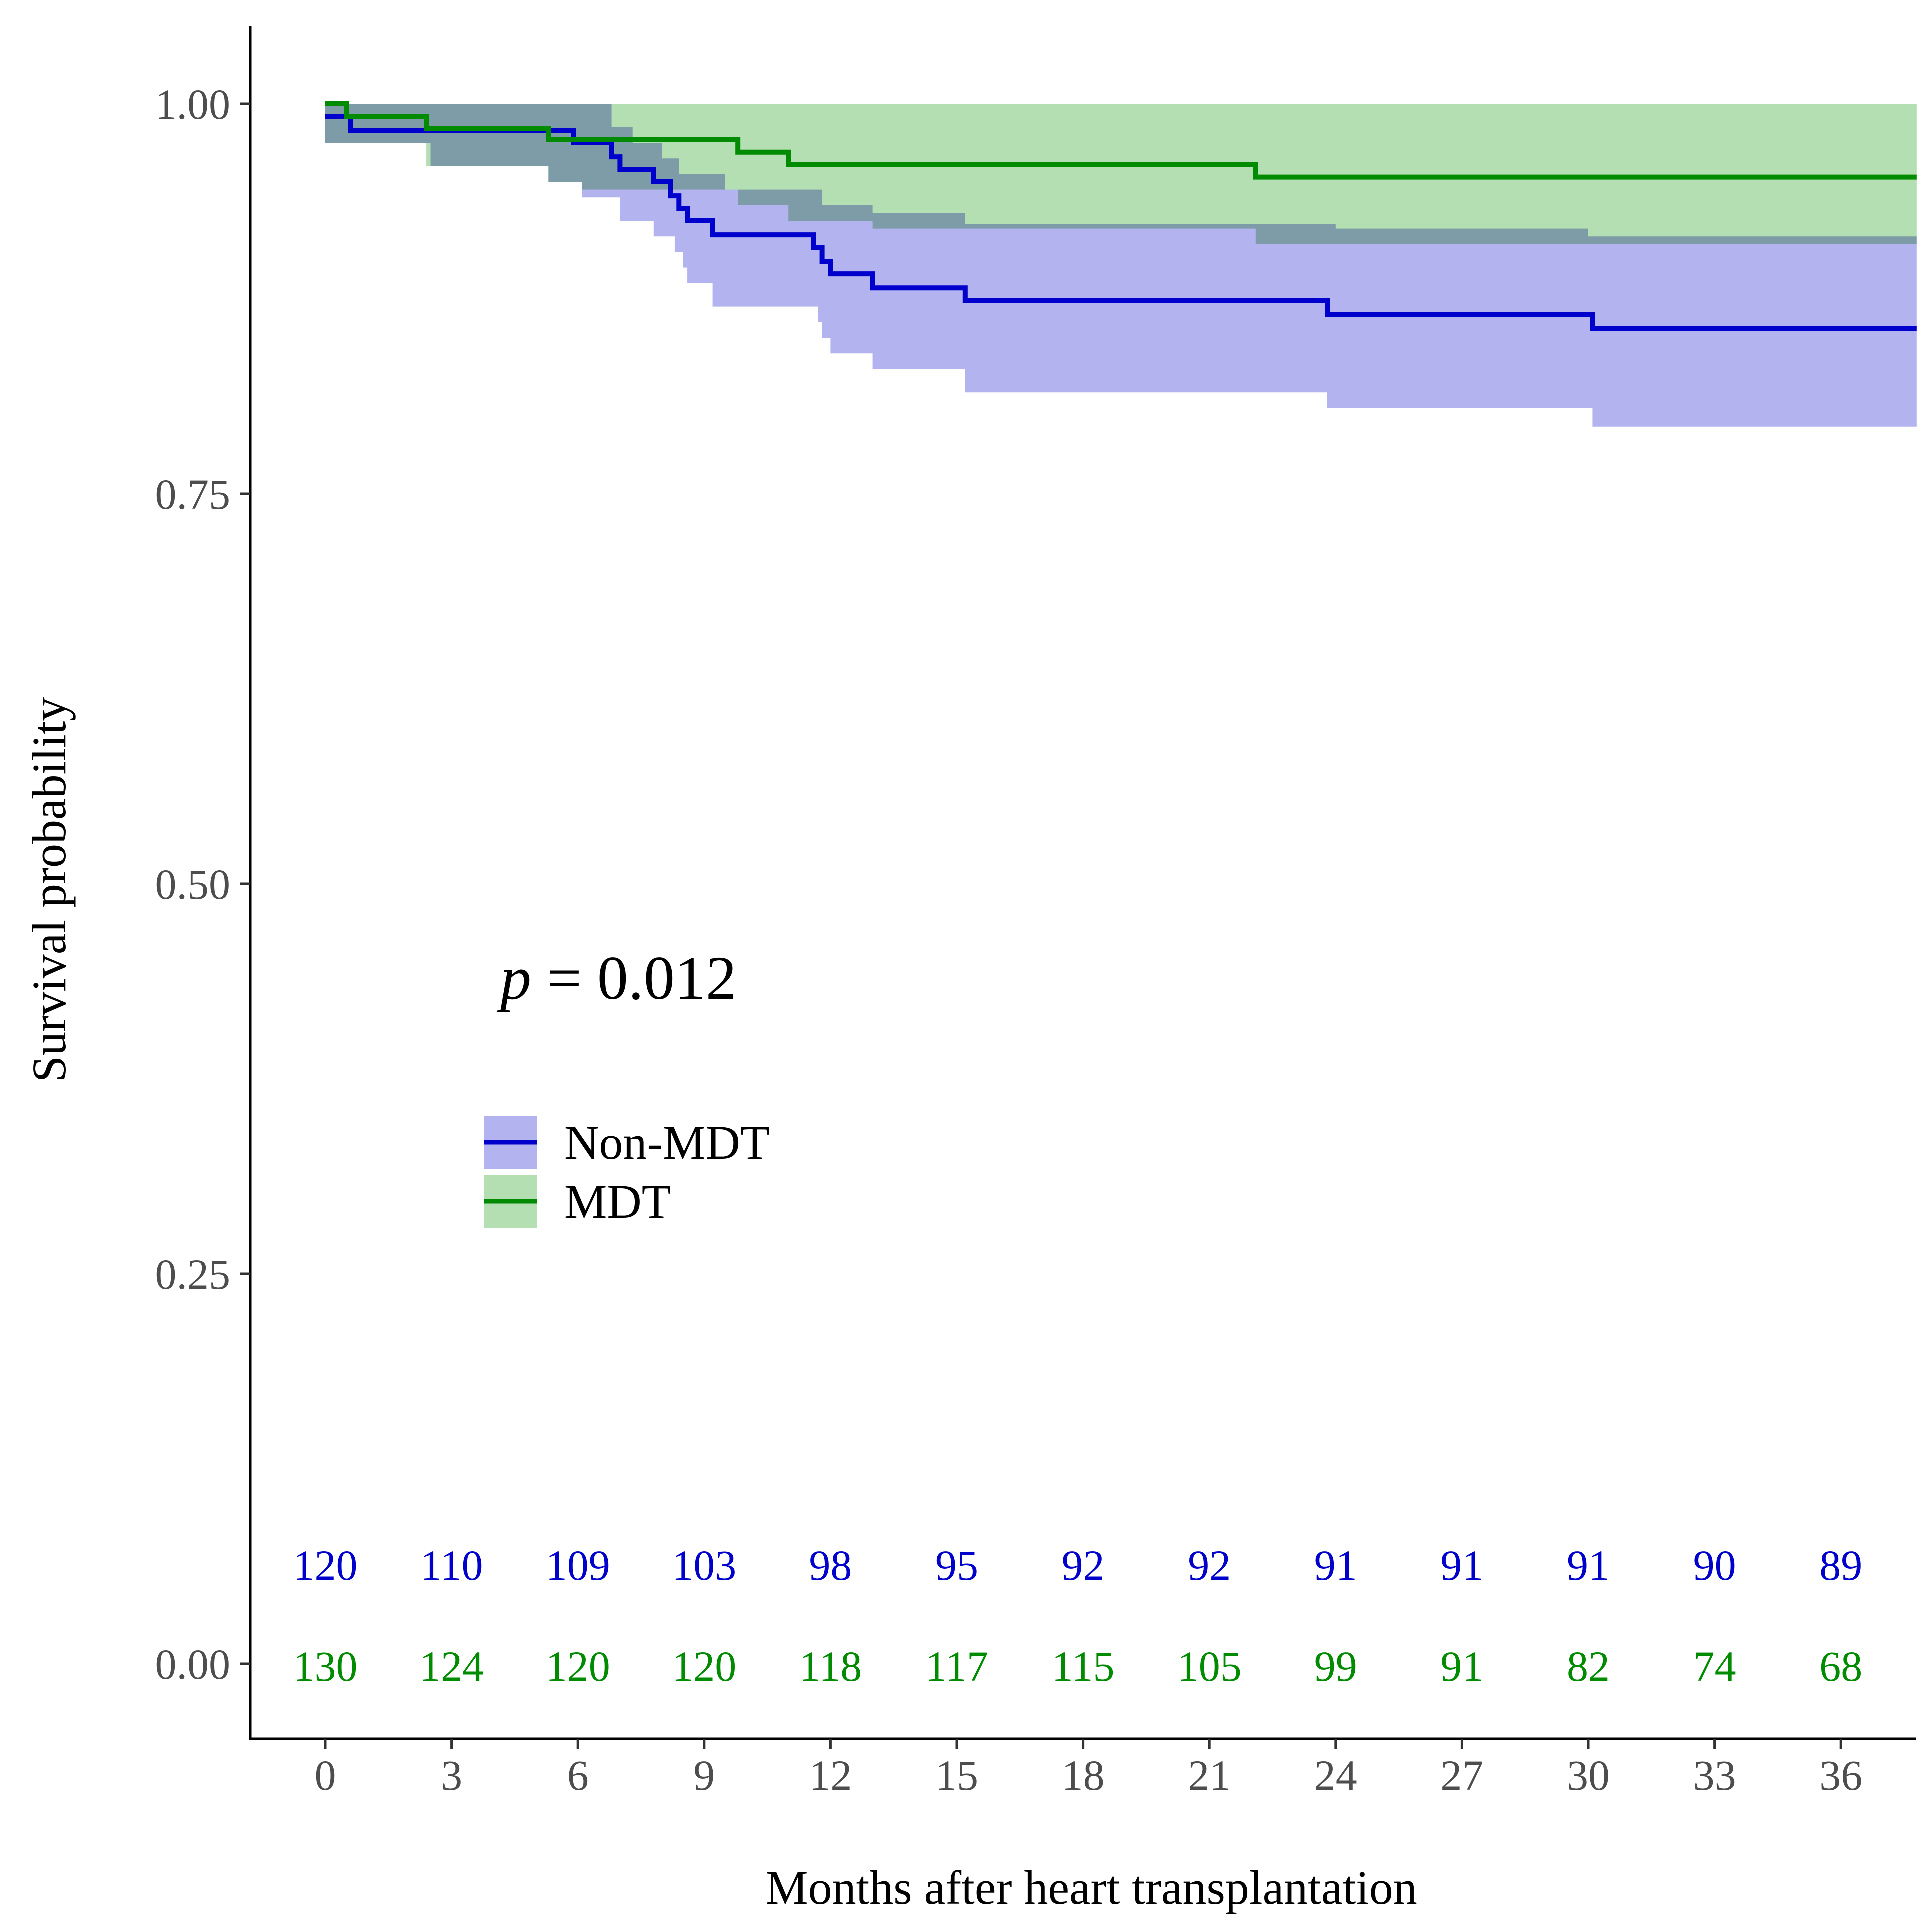  What do you see at coordinates (578, 1566) in the screenshot?
I see `risk-count-non-mdt: 109` at bounding box center [578, 1566].